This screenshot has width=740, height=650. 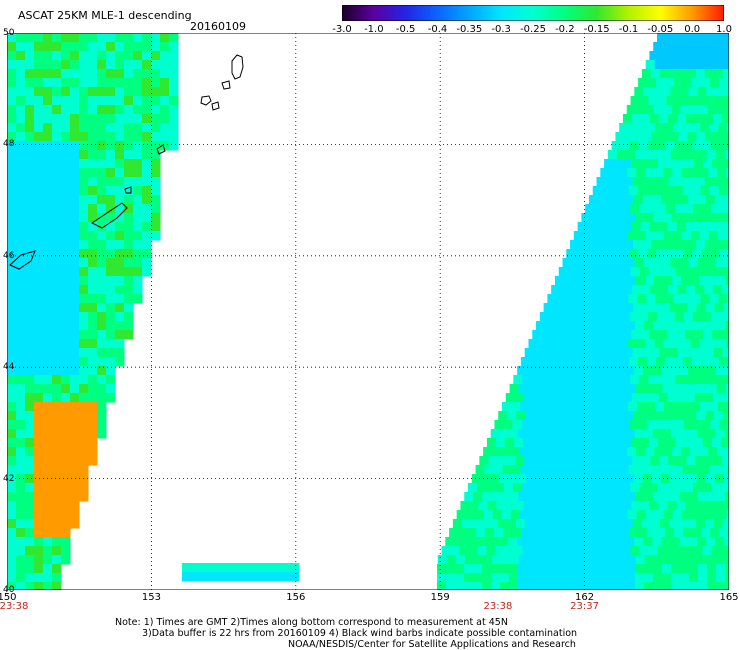 What do you see at coordinates (296, 597) in the screenshot?
I see `longitude-label: 156` at bounding box center [296, 597].